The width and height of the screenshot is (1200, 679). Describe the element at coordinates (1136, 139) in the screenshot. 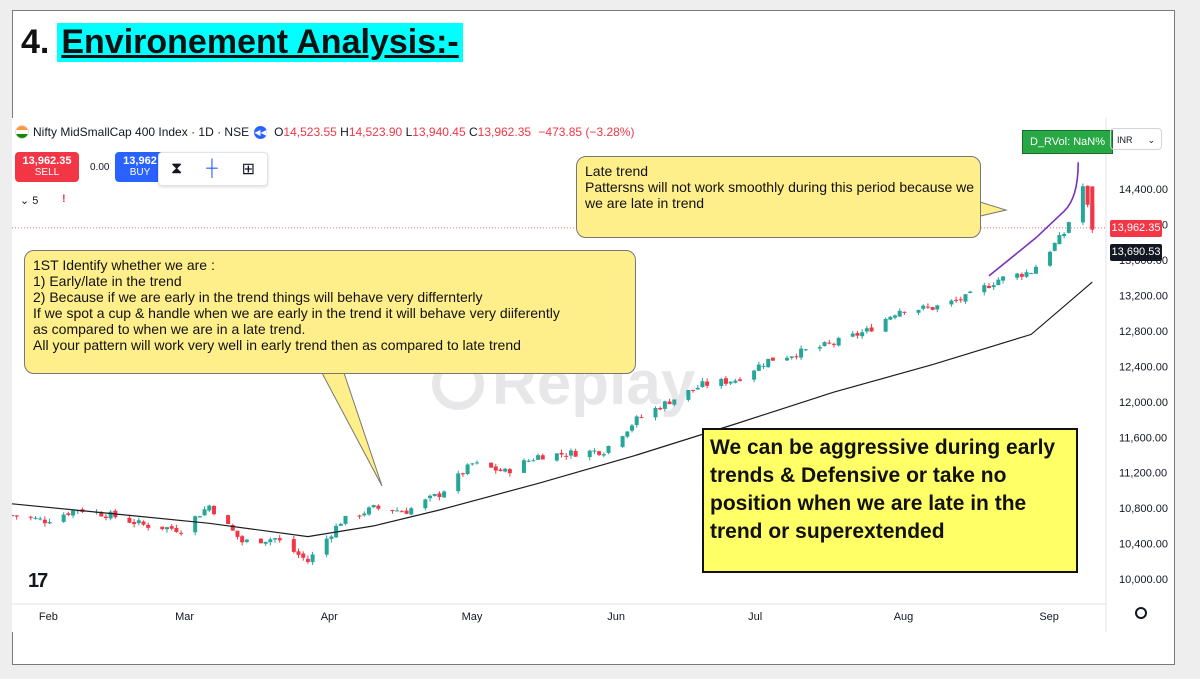

I see `currency-select: INR ⌄` at that location.